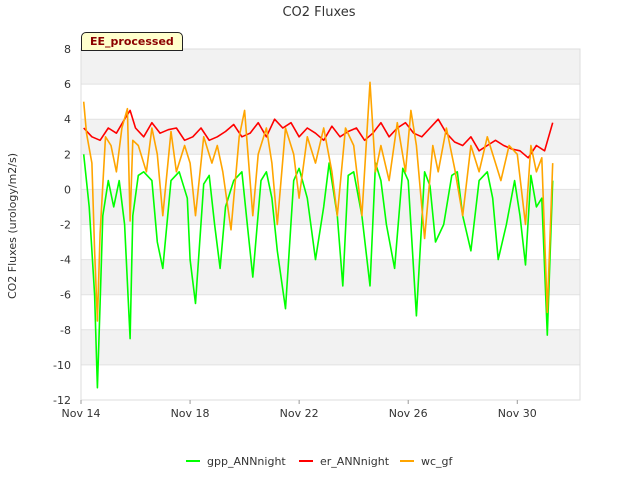  What do you see at coordinates (517, 413) in the screenshot?
I see `x-tick-label: Nov 30` at bounding box center [517, 413].